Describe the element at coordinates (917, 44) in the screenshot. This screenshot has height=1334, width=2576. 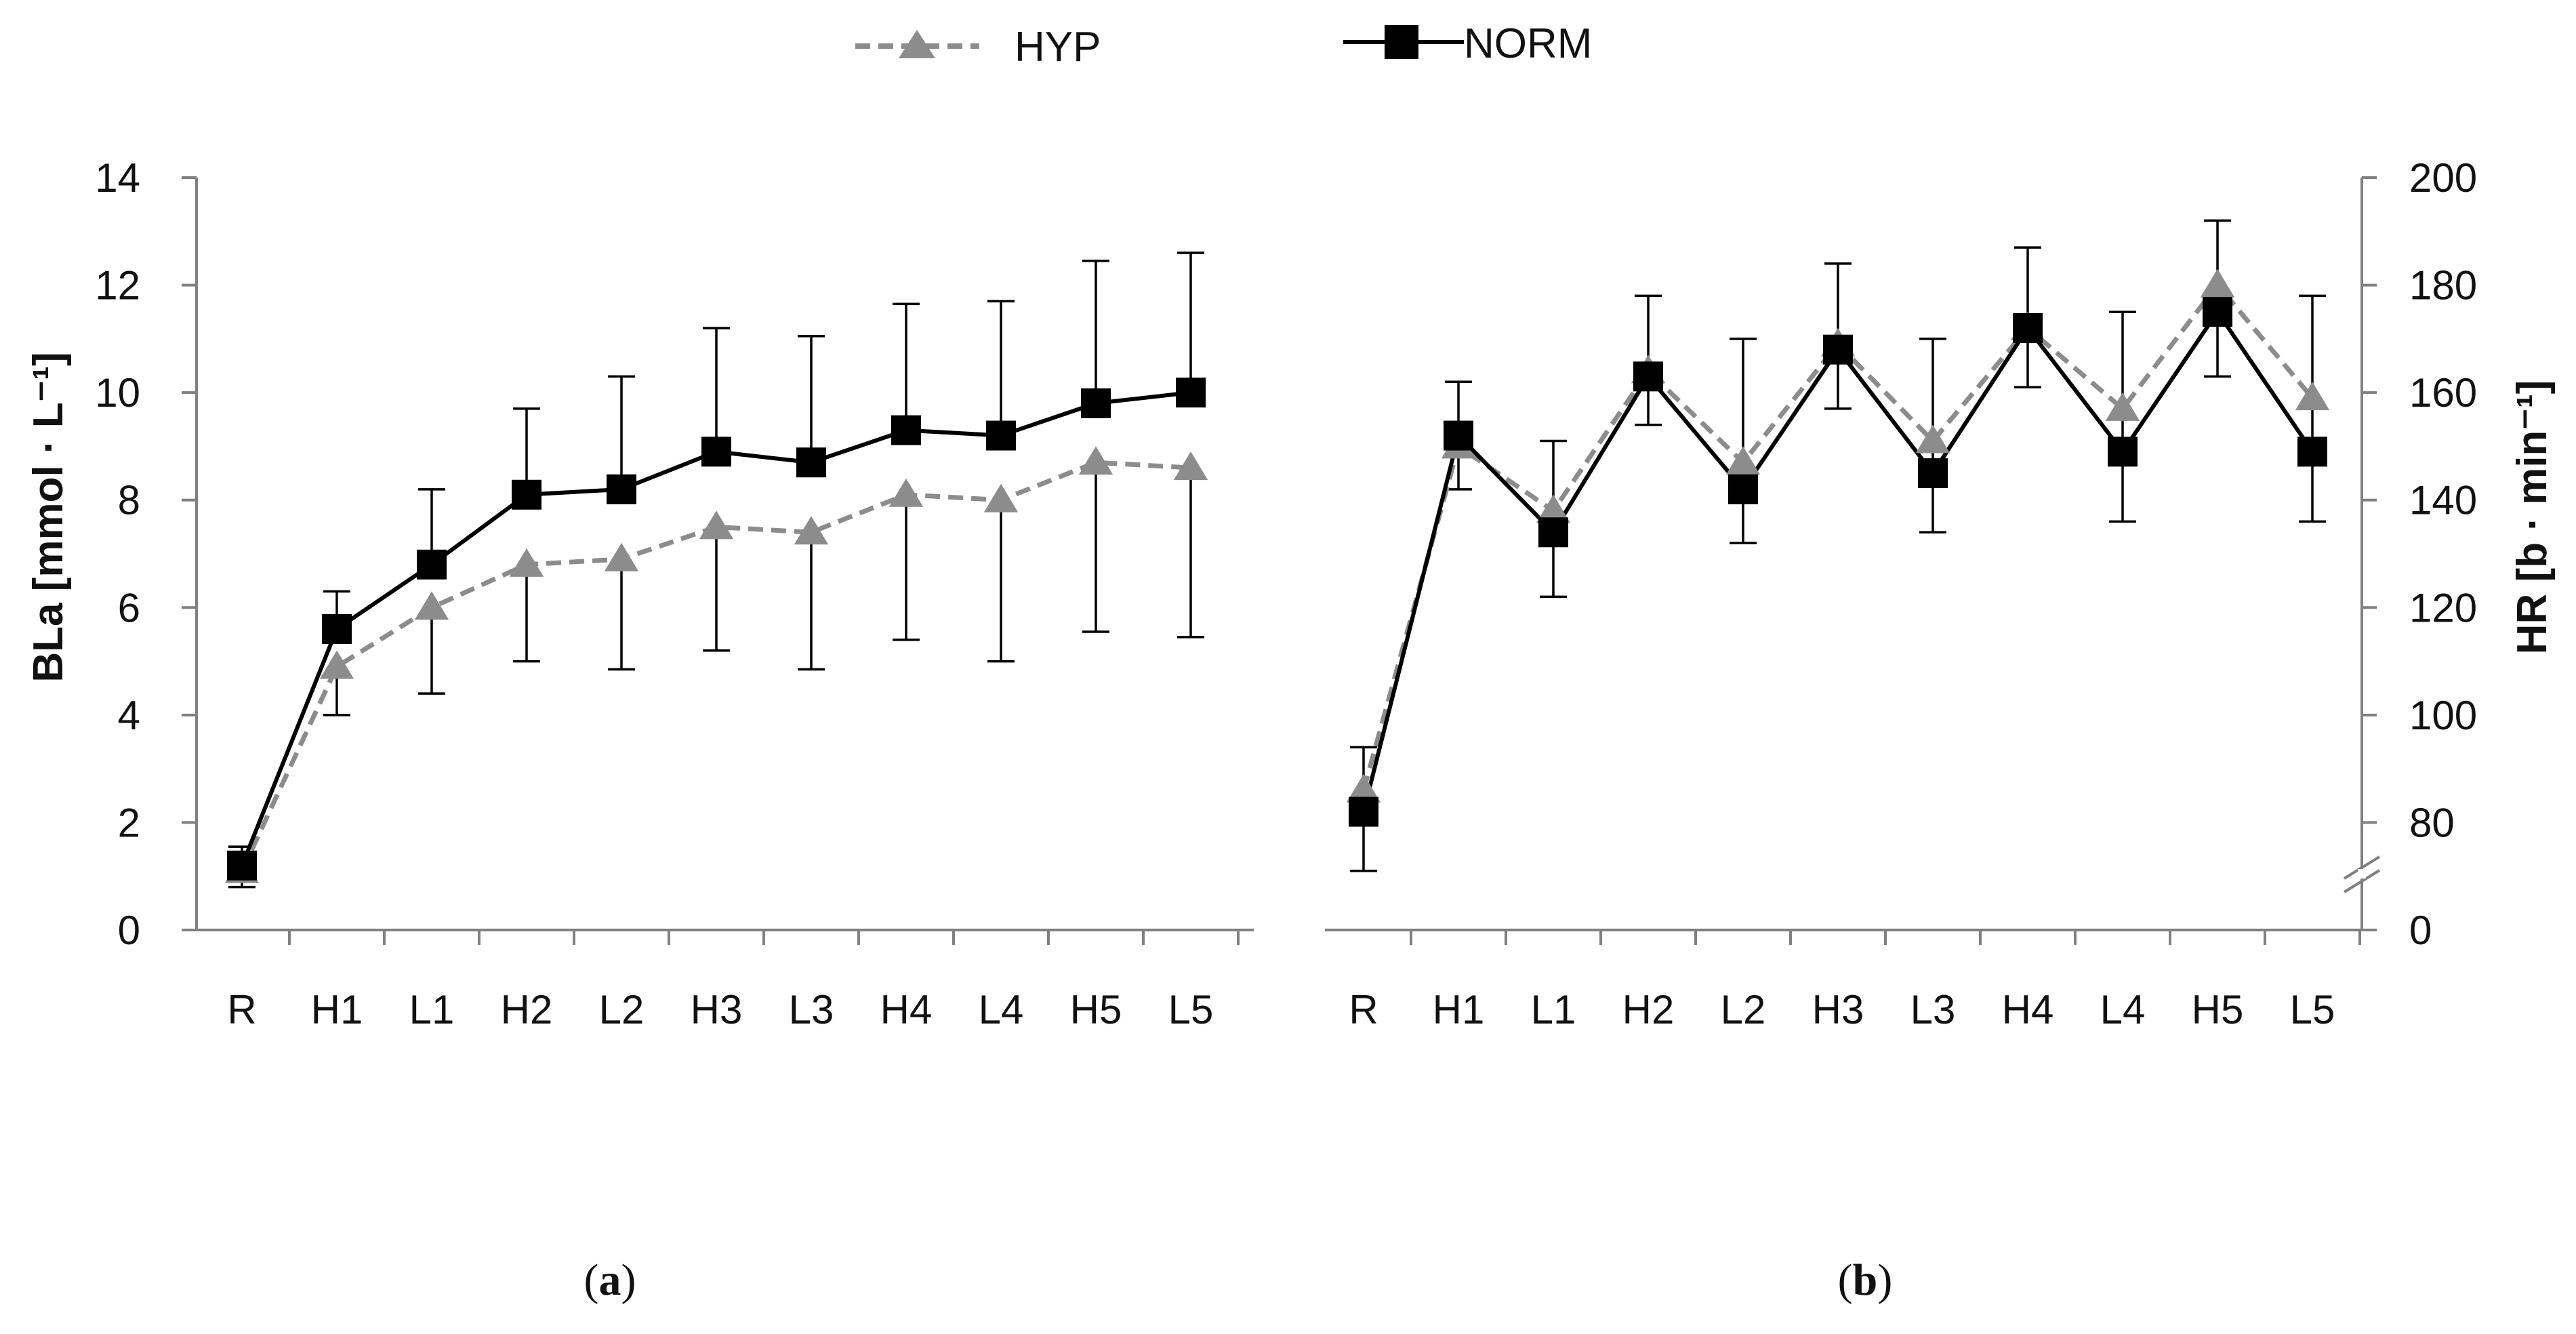
I see `legend-hyp-marker` at that location.